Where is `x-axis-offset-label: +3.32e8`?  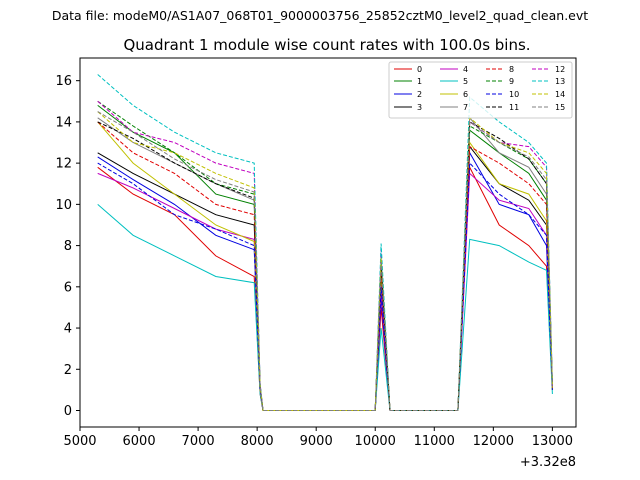
x-axis-offset-label: +3.32e8 is located at coordinates (548, 462).